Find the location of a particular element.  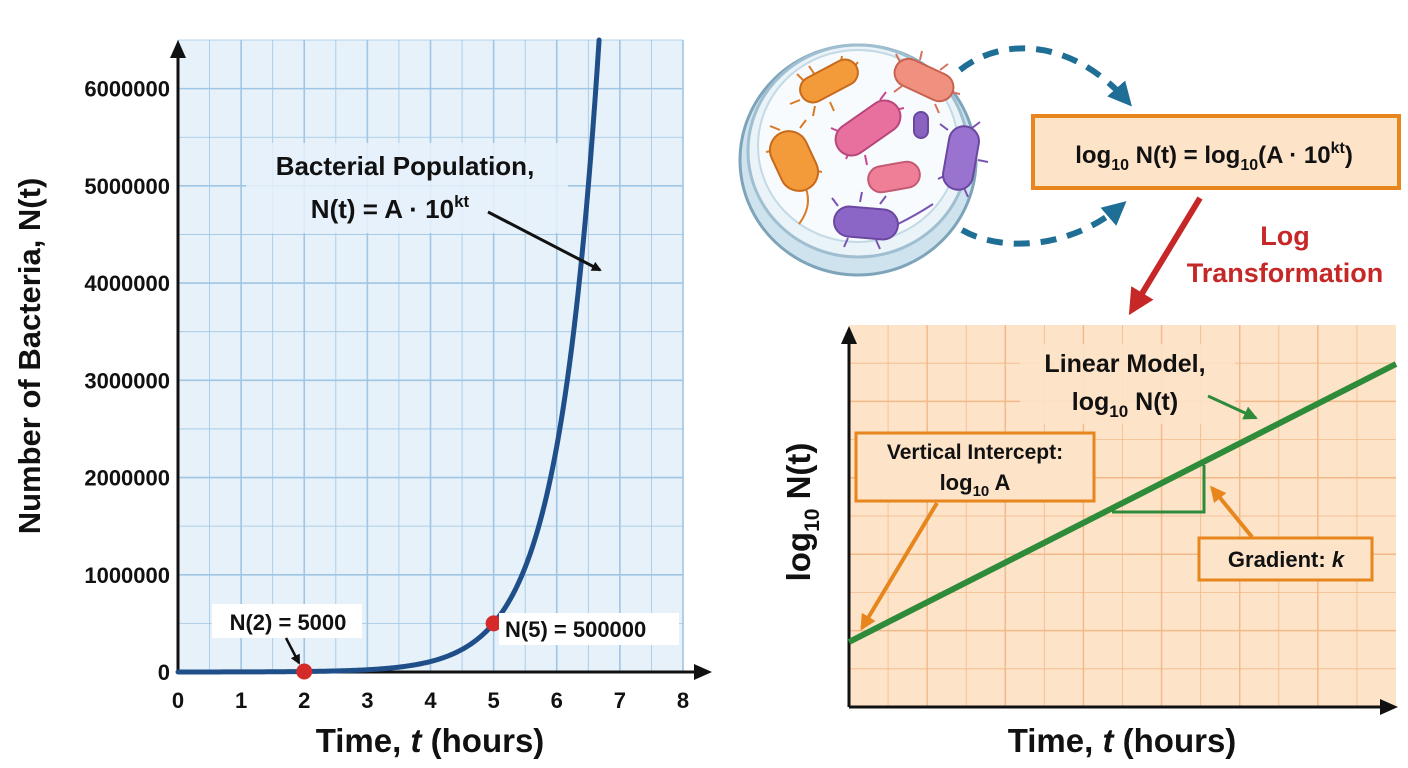

left-x-tick-label: 5 is located at coordinates (494, 700).